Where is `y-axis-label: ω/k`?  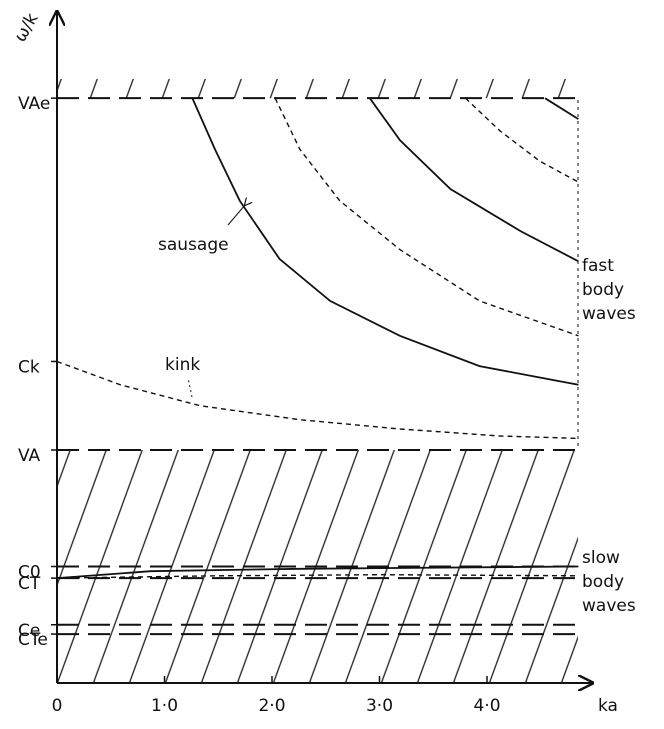 y-axis-label: ω/k is located at coordinates (26, 28).